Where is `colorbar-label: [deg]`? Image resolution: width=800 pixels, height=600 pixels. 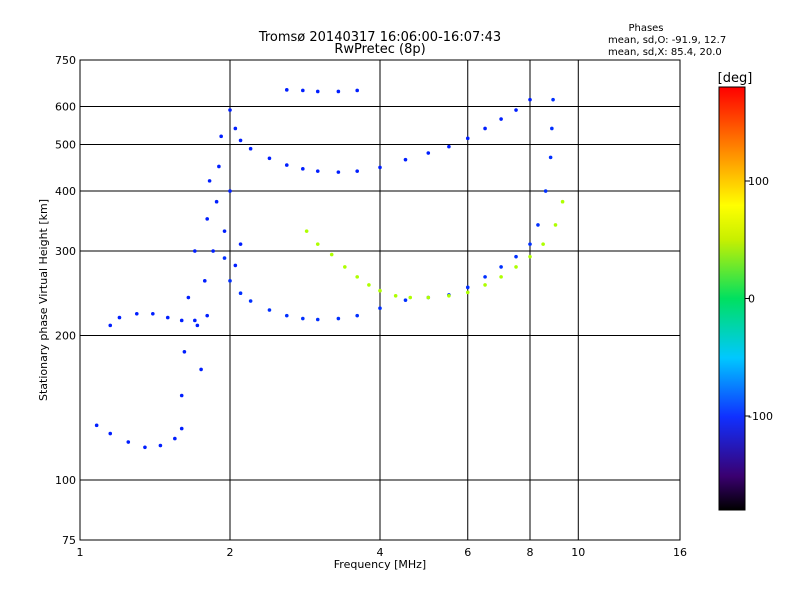
colorbar-label: [deg] is located at coordinates (735, 78).